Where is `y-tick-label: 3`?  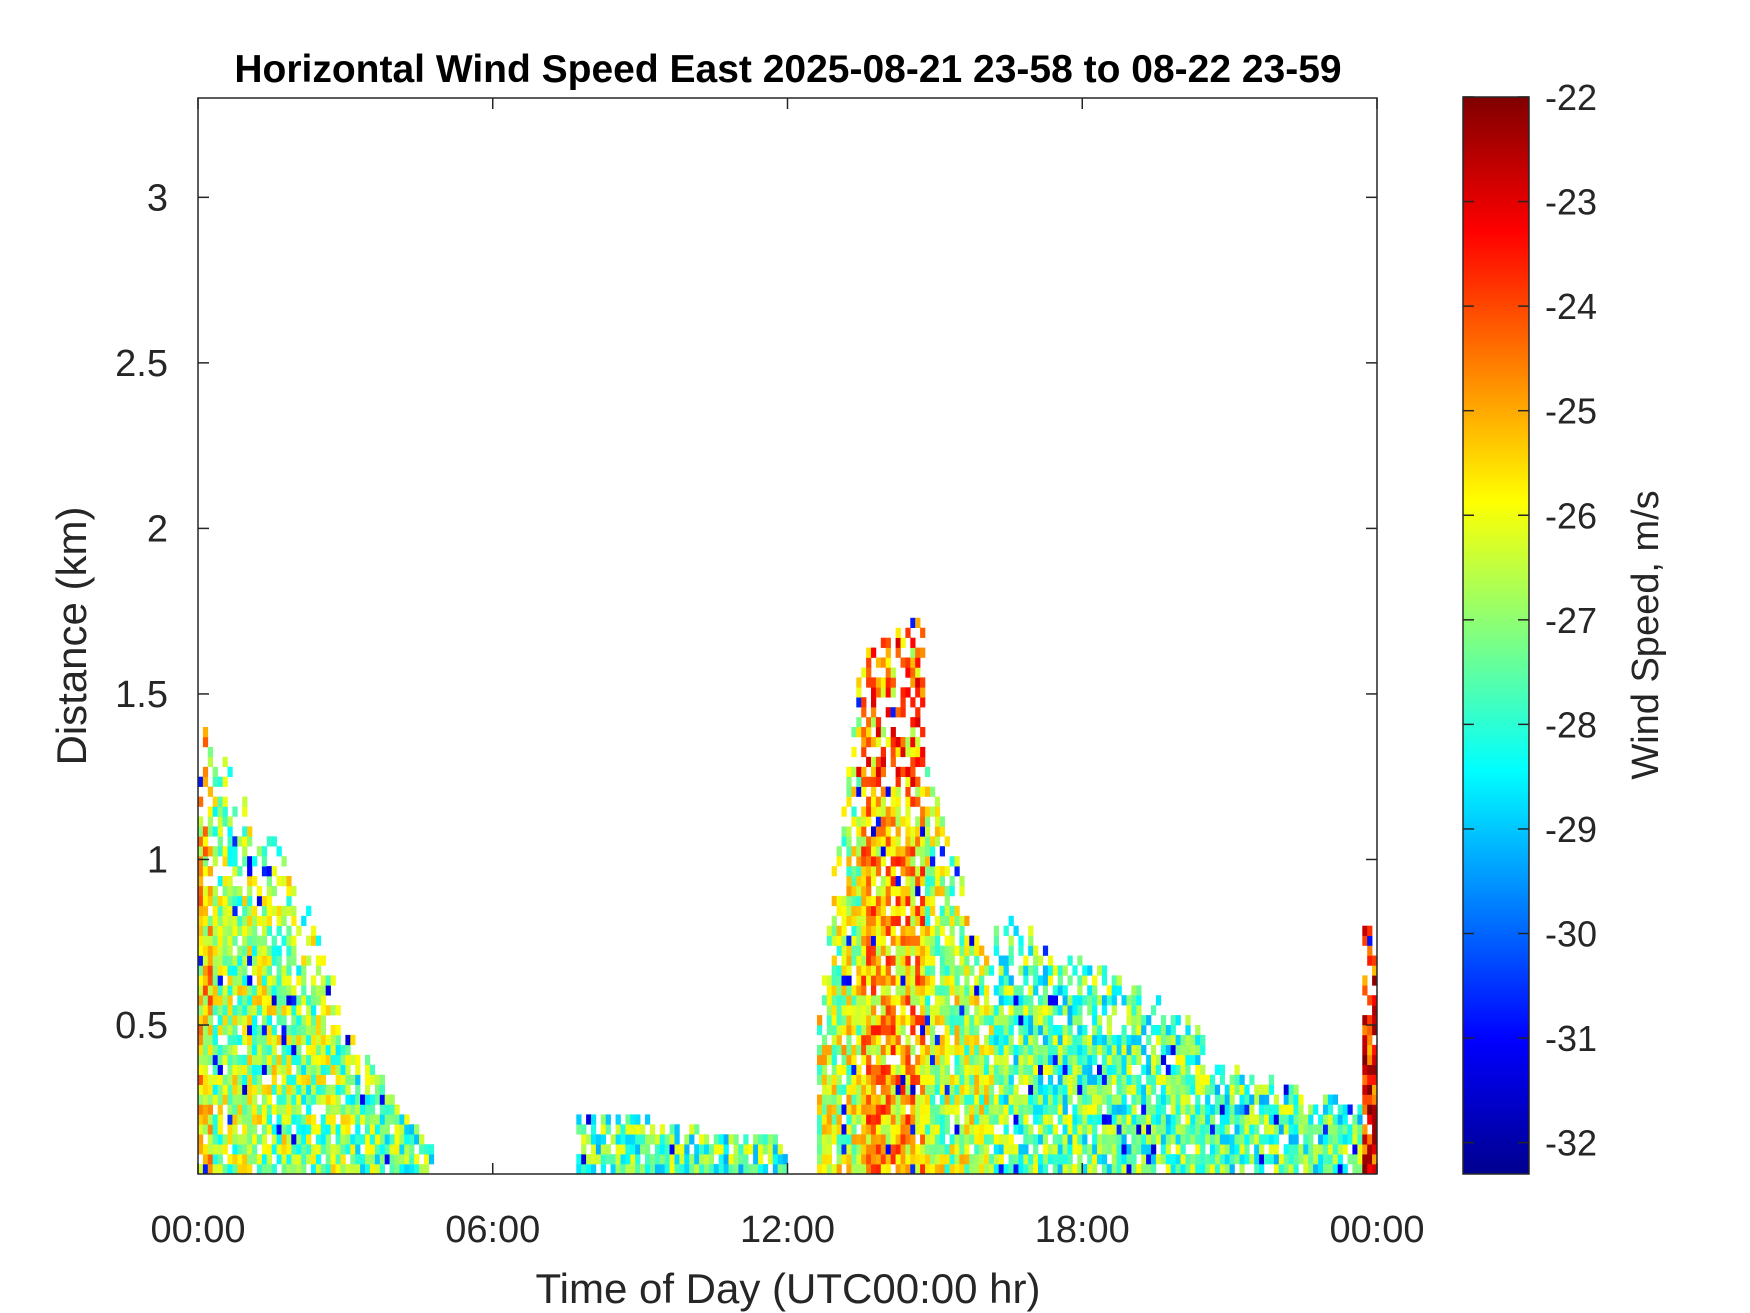
y-tick-label: 3 is located at coordinates (157, 198).